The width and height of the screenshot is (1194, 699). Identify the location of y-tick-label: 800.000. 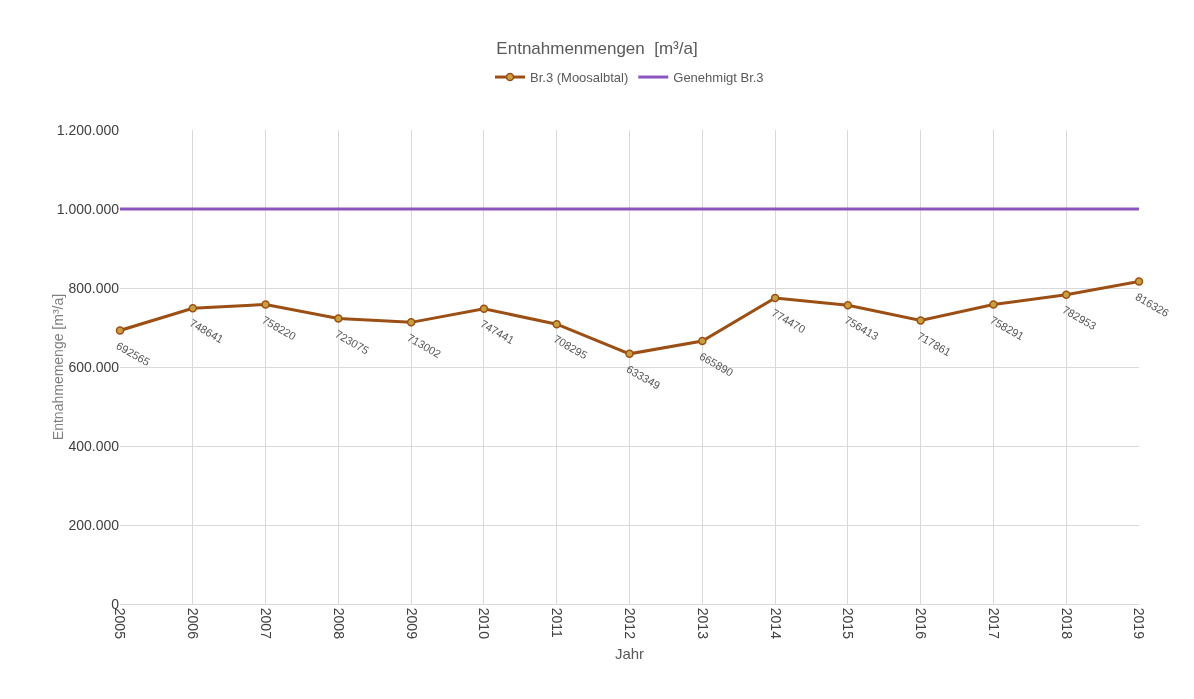
(94, 287).